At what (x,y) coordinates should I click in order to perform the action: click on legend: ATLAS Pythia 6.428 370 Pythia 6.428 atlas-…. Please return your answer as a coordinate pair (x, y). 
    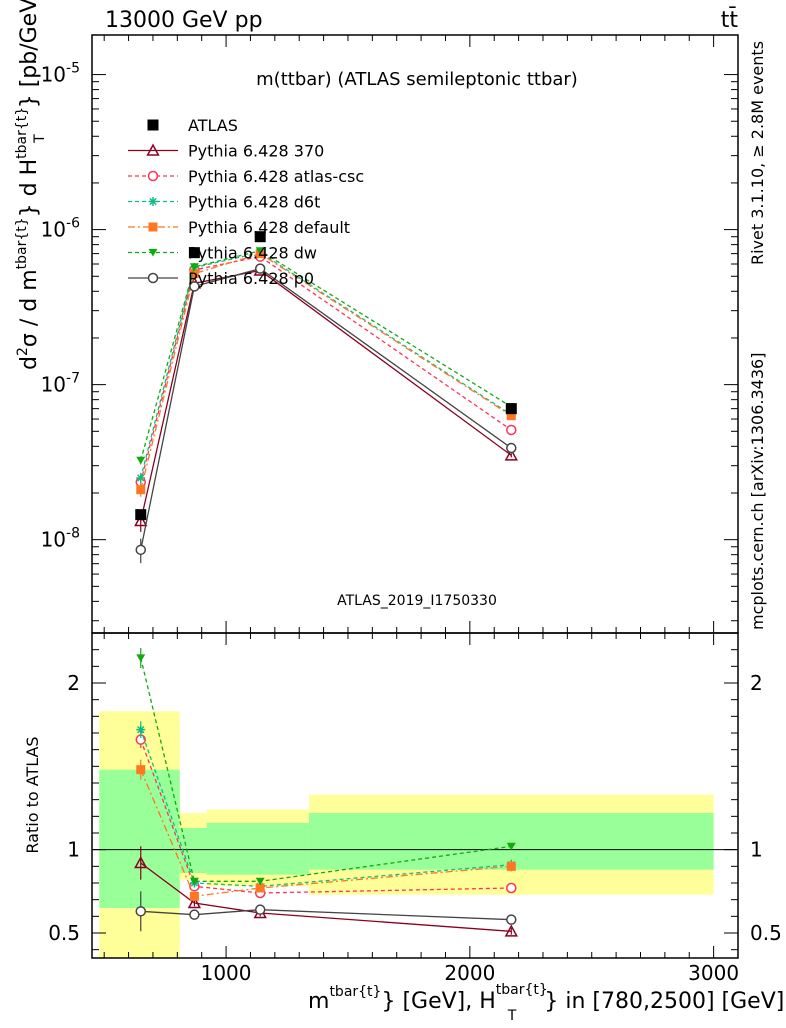
    Looking at the image, I should click on (246, 202).